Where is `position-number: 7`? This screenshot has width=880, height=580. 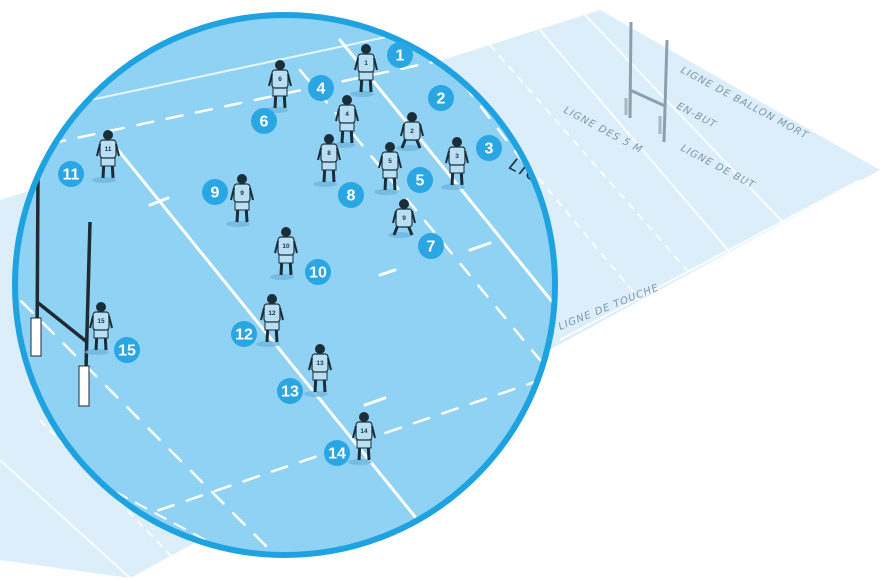
position-number: 7 is located at coordinates (431, 247).